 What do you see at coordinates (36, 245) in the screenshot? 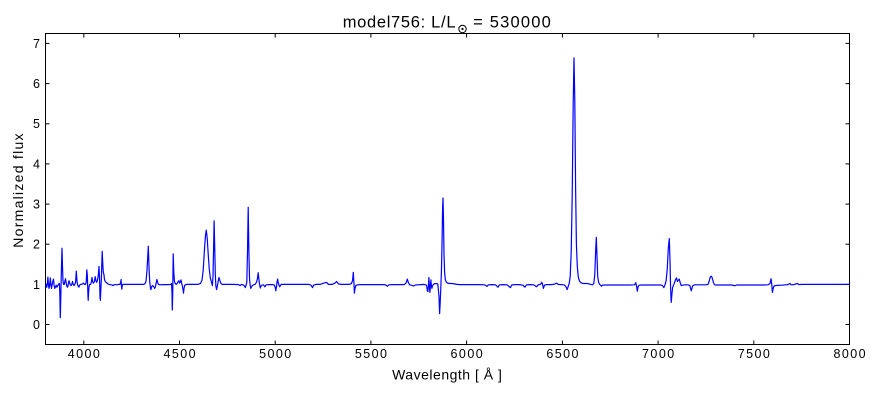
I see `svg-text: 2` at bounding box center [36, 245].